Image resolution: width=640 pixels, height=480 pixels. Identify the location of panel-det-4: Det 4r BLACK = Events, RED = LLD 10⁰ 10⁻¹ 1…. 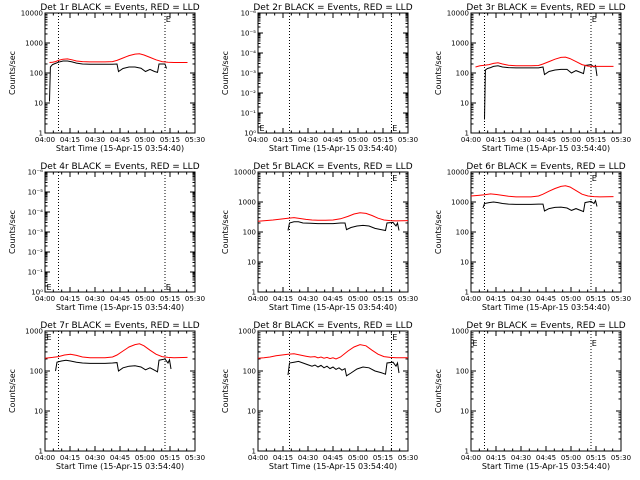
(106, 237).